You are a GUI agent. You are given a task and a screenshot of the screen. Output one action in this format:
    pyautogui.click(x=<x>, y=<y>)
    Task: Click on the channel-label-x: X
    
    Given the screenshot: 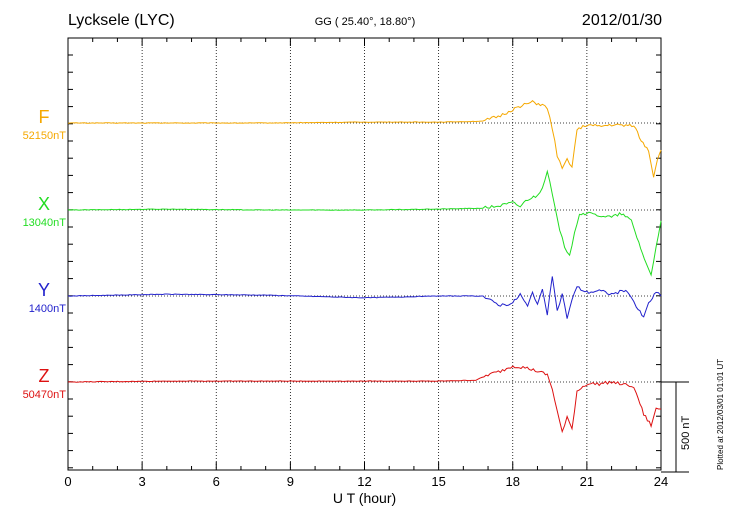 What is the action you would take?
    pyautogui.click(x=43, y=204)
    